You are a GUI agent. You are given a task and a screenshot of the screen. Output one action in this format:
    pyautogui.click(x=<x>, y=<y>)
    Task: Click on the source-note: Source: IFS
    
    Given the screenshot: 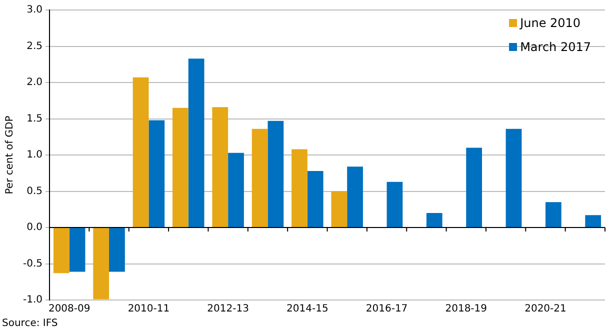 What is the action you would take?
    pyautogui.click(x=30, y=323)
    